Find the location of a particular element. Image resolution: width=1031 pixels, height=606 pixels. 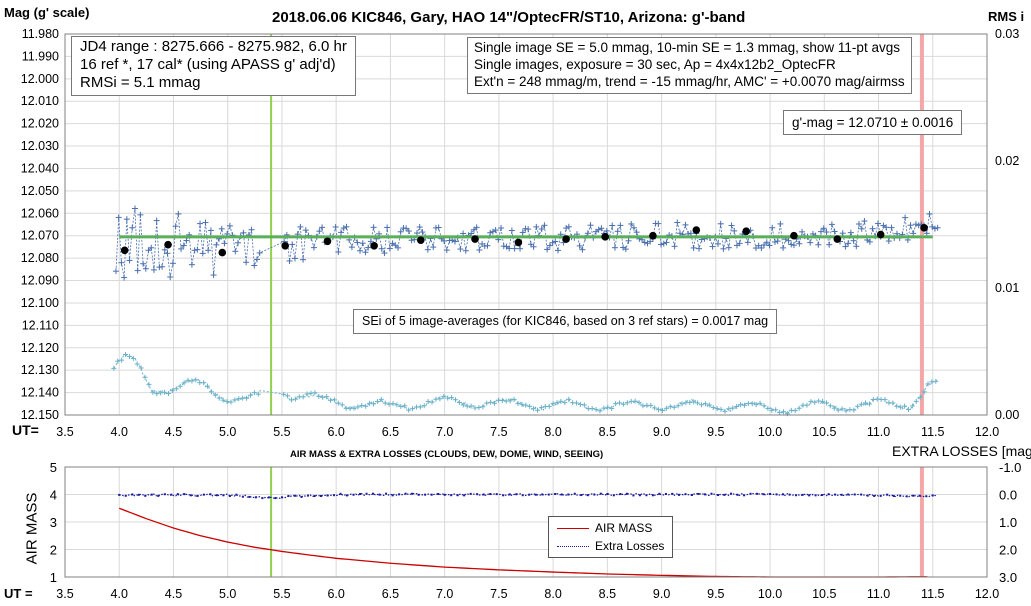

upper-y-tick-label: 12.040 is located at coordinates (40, 168).